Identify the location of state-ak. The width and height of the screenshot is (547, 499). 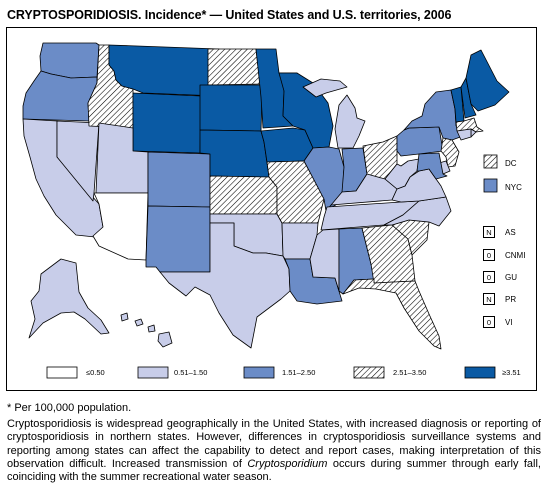
(69, 298).